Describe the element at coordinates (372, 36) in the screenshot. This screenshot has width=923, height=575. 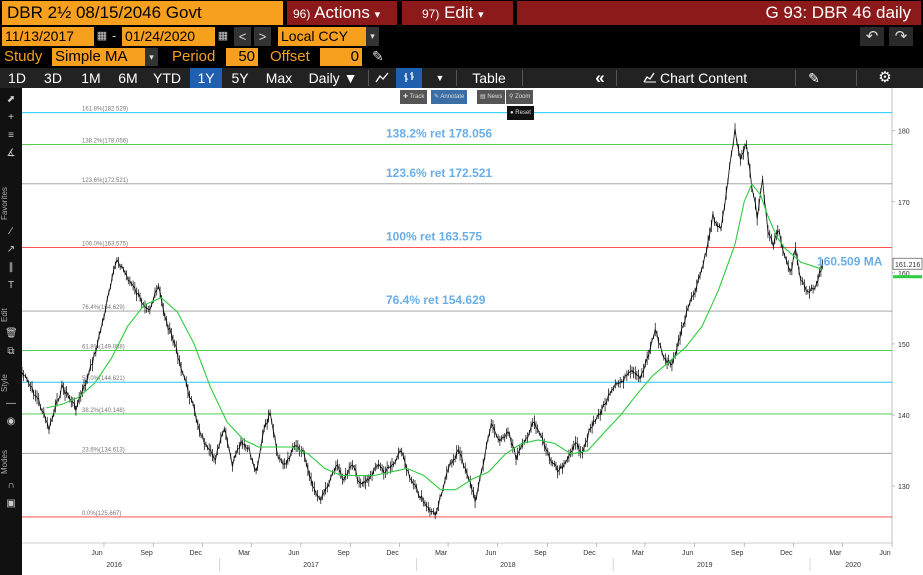
I see `currency-dropdown-icon: ▾` at that location.